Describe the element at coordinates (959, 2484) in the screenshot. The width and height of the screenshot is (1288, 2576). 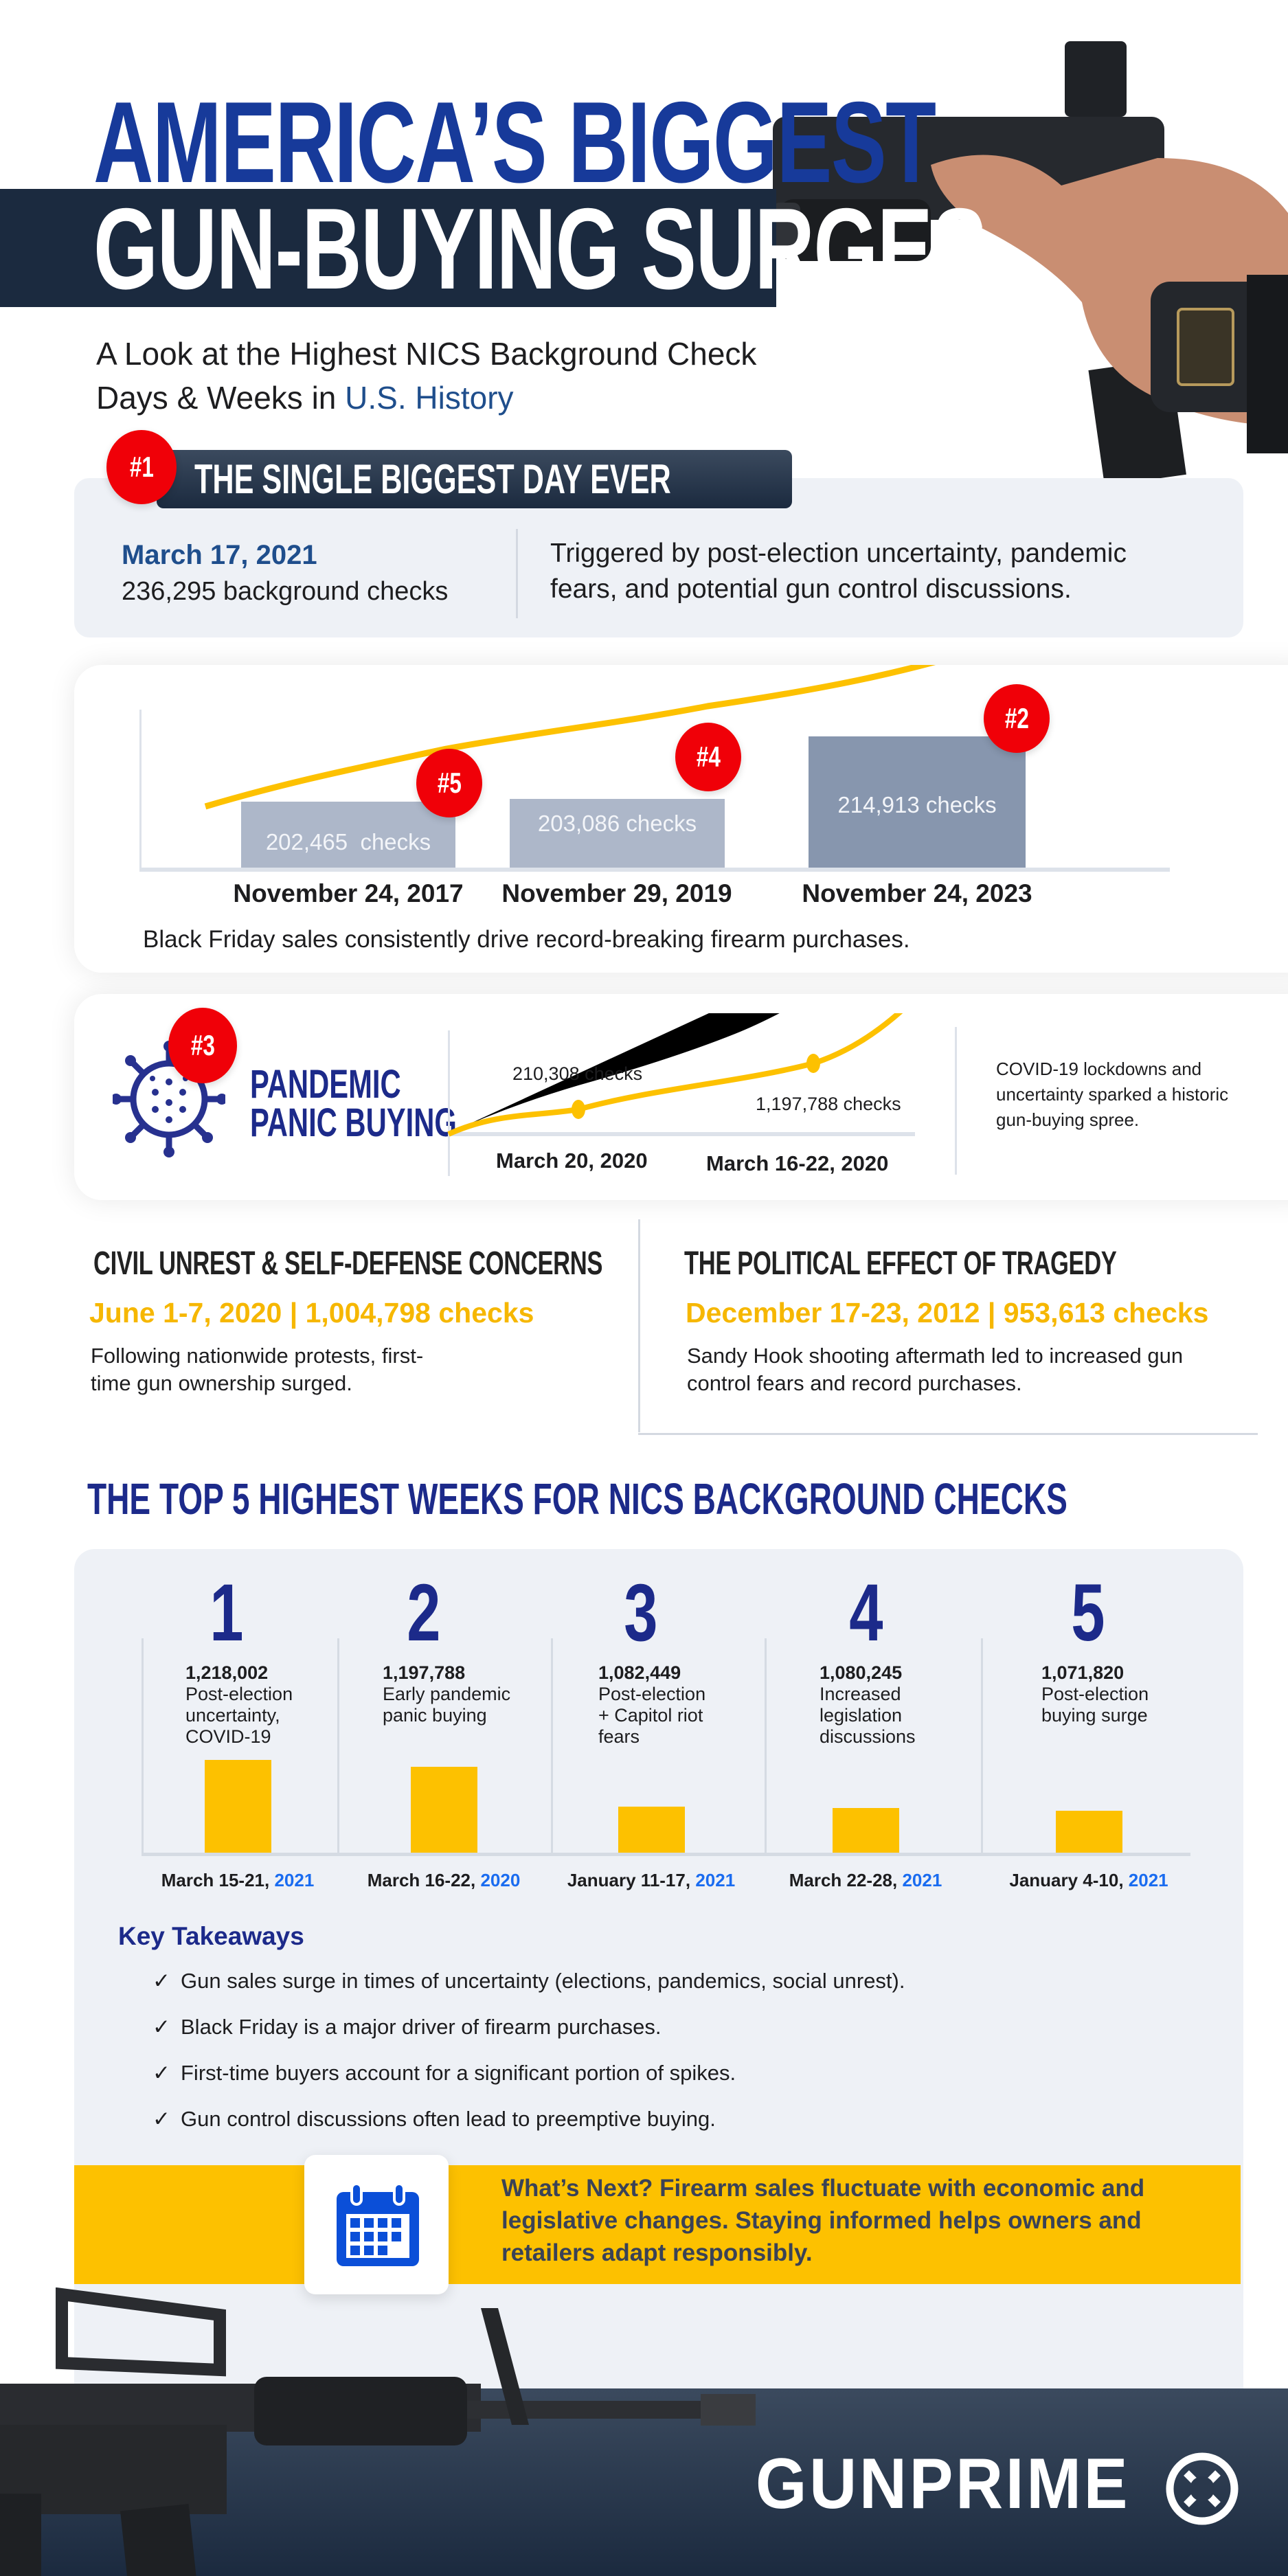
I see `brand-logo: GUNPRIME` at that location.